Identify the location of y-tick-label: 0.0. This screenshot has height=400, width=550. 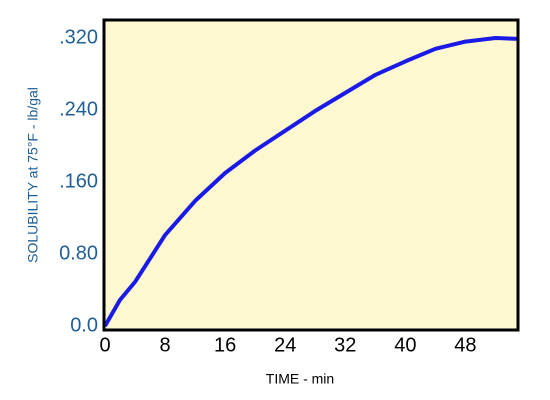
(84, 325).